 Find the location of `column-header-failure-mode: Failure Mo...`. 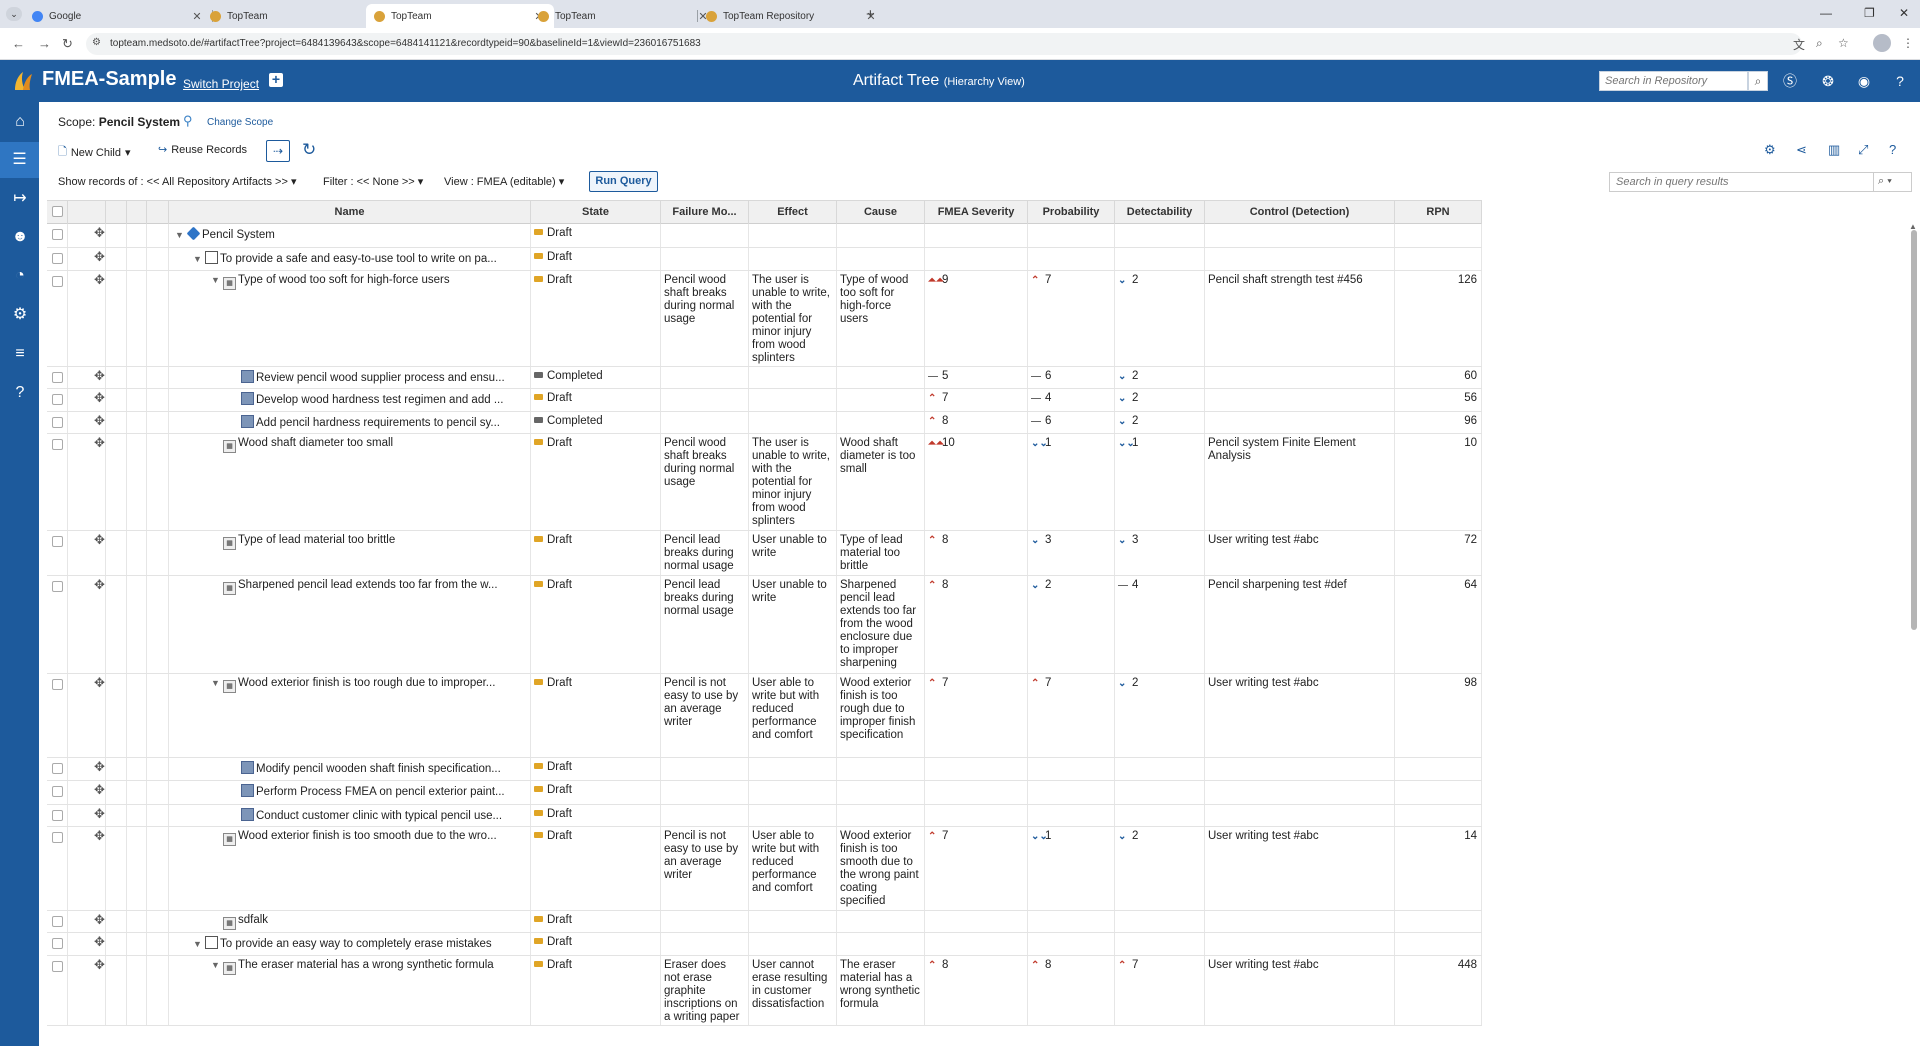

column-header-failure-mode: Failure Mo... is located at coordinates (705, 212).